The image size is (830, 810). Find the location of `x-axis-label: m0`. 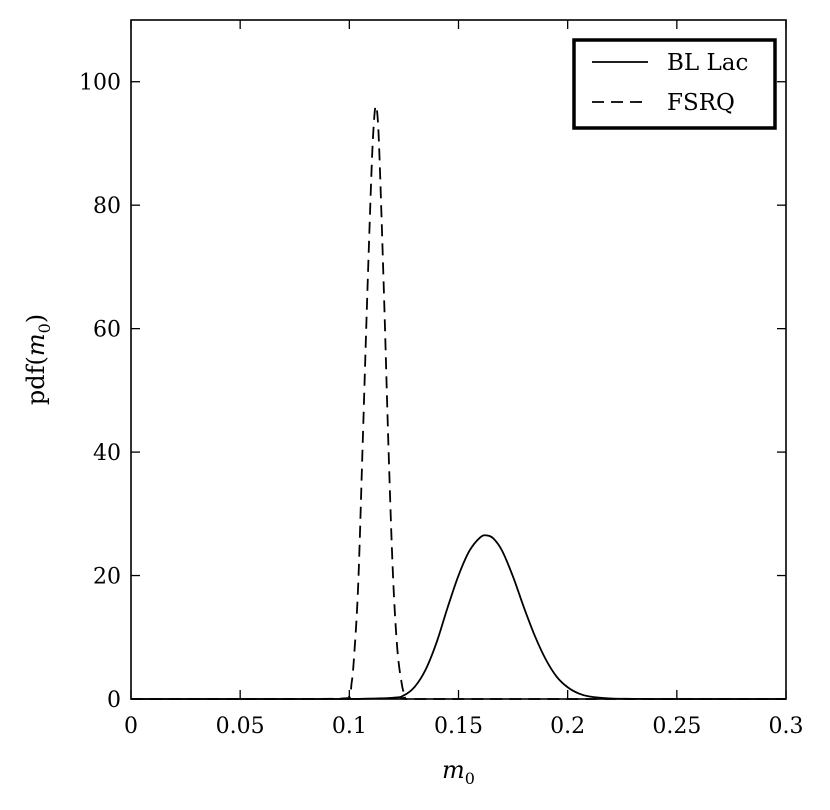

x-axis-label: m0 is located at coordinates (458, 772).